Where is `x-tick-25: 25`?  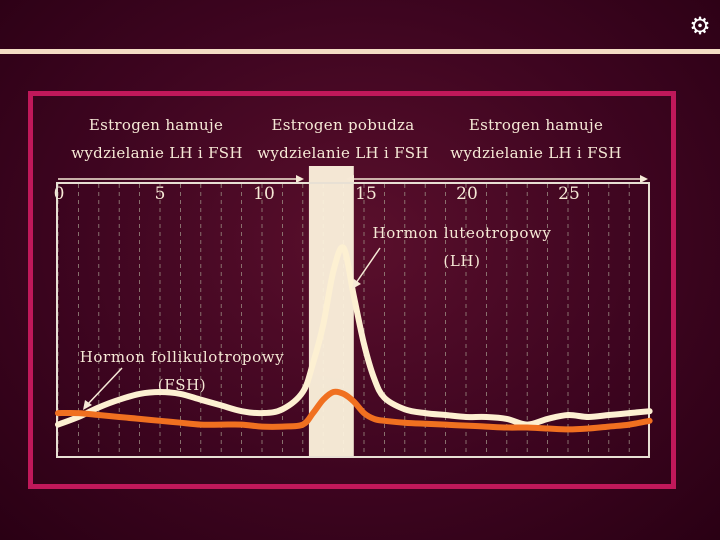
x-tick-25: 25 is located at coordinates (569, 194).